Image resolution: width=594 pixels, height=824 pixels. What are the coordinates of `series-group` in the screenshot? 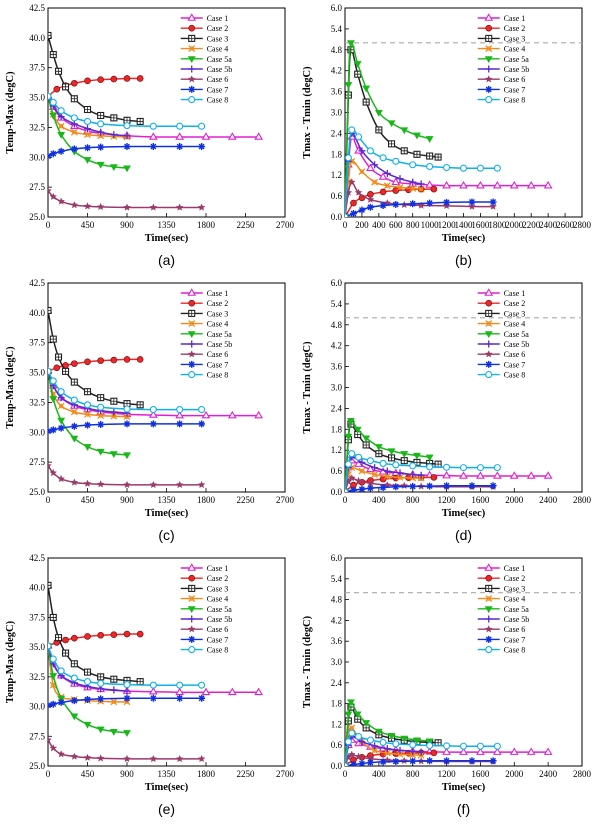 It's located at (156, 672).